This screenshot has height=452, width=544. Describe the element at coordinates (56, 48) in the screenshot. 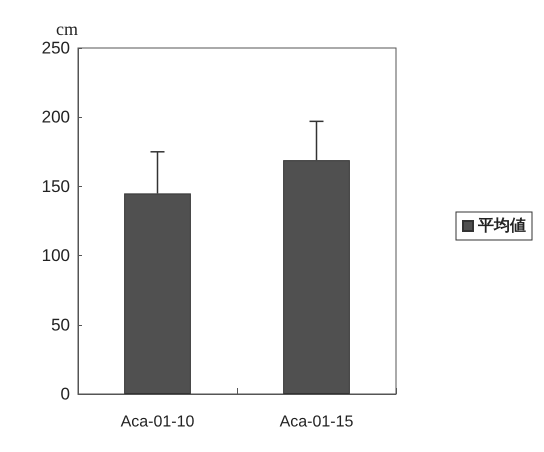

I see `y-tick-label: 250` at that location.